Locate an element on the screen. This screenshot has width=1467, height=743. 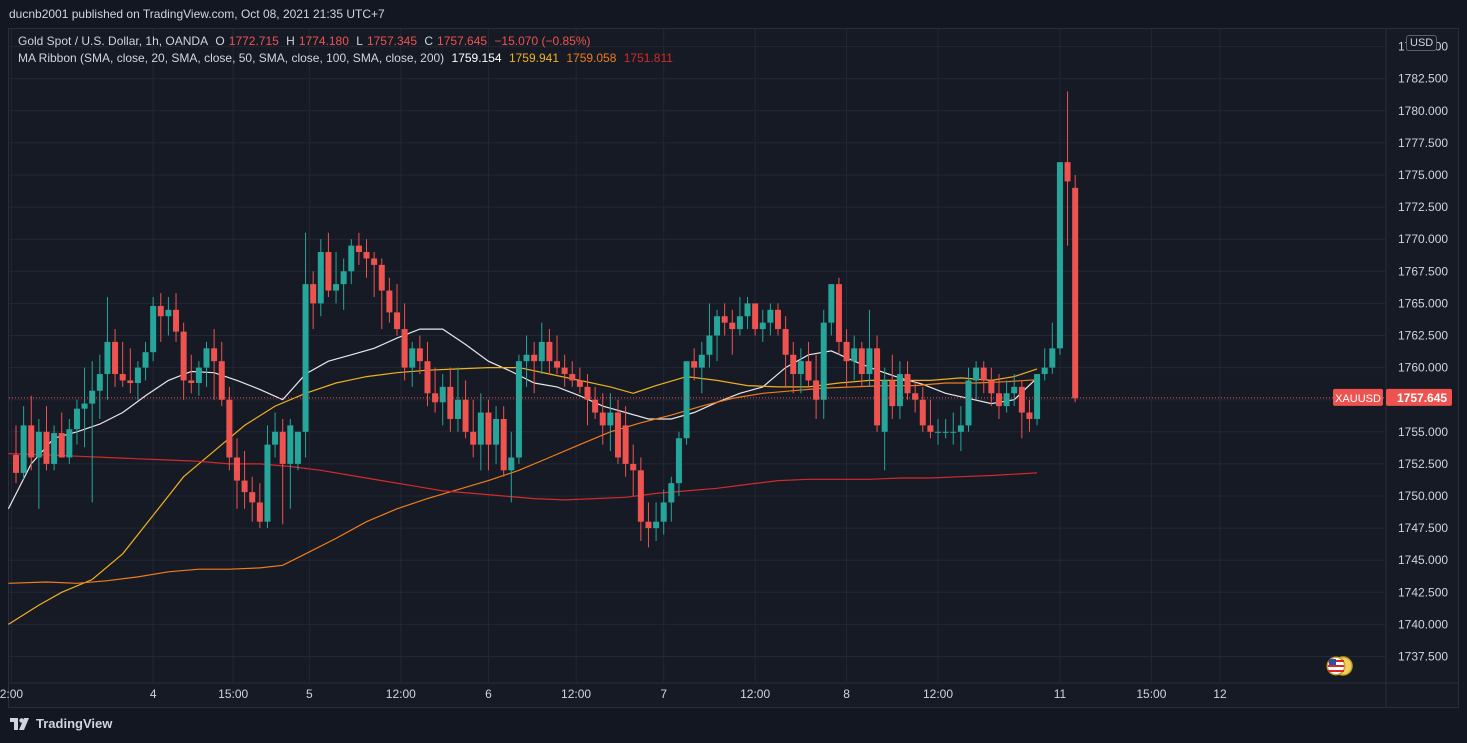
close-value: 1757.645 is located at coordinates (462, 41).